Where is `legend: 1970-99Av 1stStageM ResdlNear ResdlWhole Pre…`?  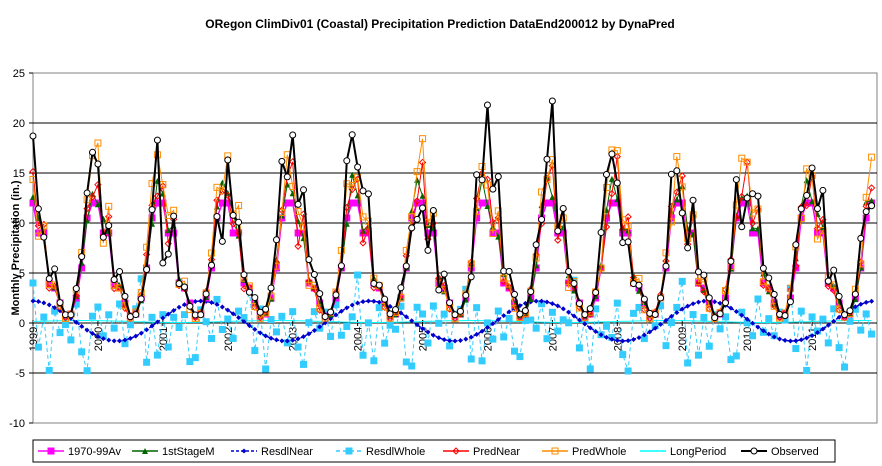 legend: 1970-99Av 1stStageM ResdlNear ResdlWhole Pre… is located at coordinates (434, 451).